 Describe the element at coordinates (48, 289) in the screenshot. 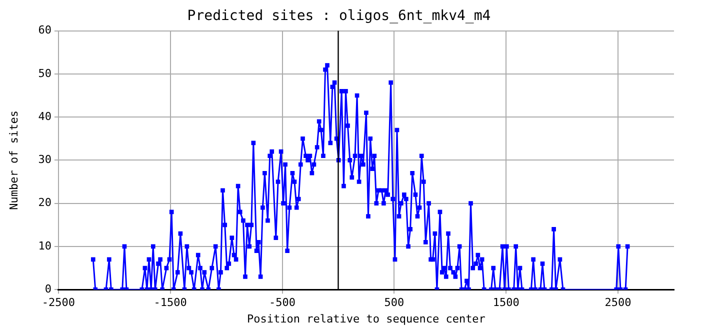

I see `y-tick-label: 0` at that location.